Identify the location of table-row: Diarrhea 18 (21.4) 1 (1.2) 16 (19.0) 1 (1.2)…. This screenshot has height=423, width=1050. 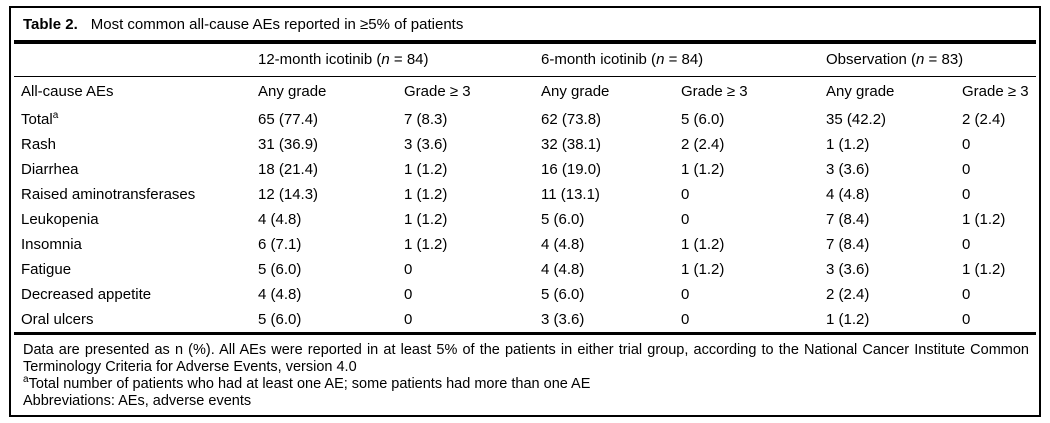
(525, 169).